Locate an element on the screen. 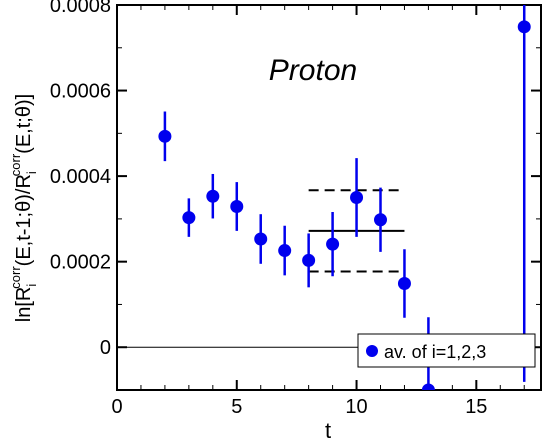  x-tick-label: 5 is located at coordinates (236, 407).